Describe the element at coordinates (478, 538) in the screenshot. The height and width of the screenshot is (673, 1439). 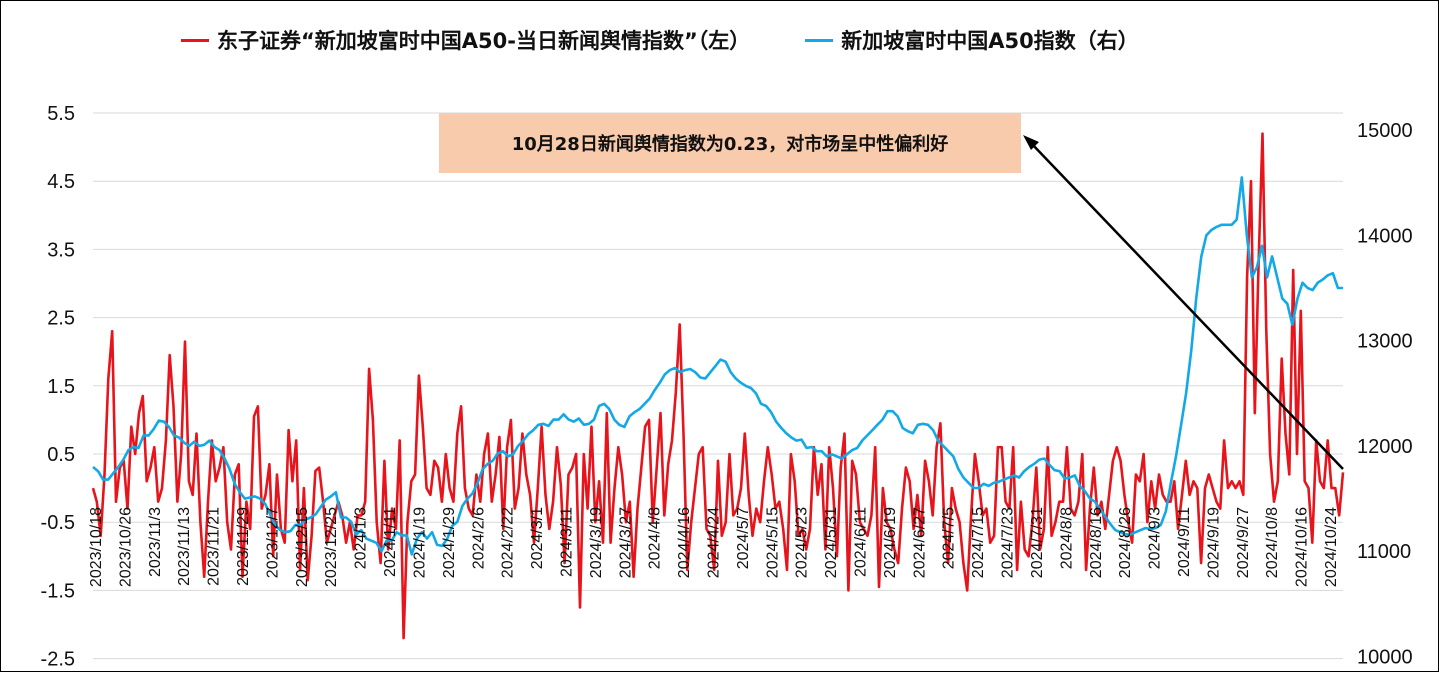
I see `x-tick-label: 2024/2/6` at that location.